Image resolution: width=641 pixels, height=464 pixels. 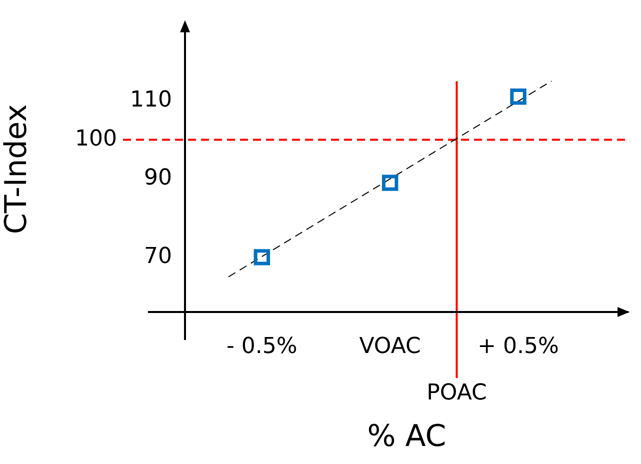 What do you see at coordinates (262, 346) in the screenshot?
I see `x-tick-label: - 0.5%` at bounding box center [262, 346].